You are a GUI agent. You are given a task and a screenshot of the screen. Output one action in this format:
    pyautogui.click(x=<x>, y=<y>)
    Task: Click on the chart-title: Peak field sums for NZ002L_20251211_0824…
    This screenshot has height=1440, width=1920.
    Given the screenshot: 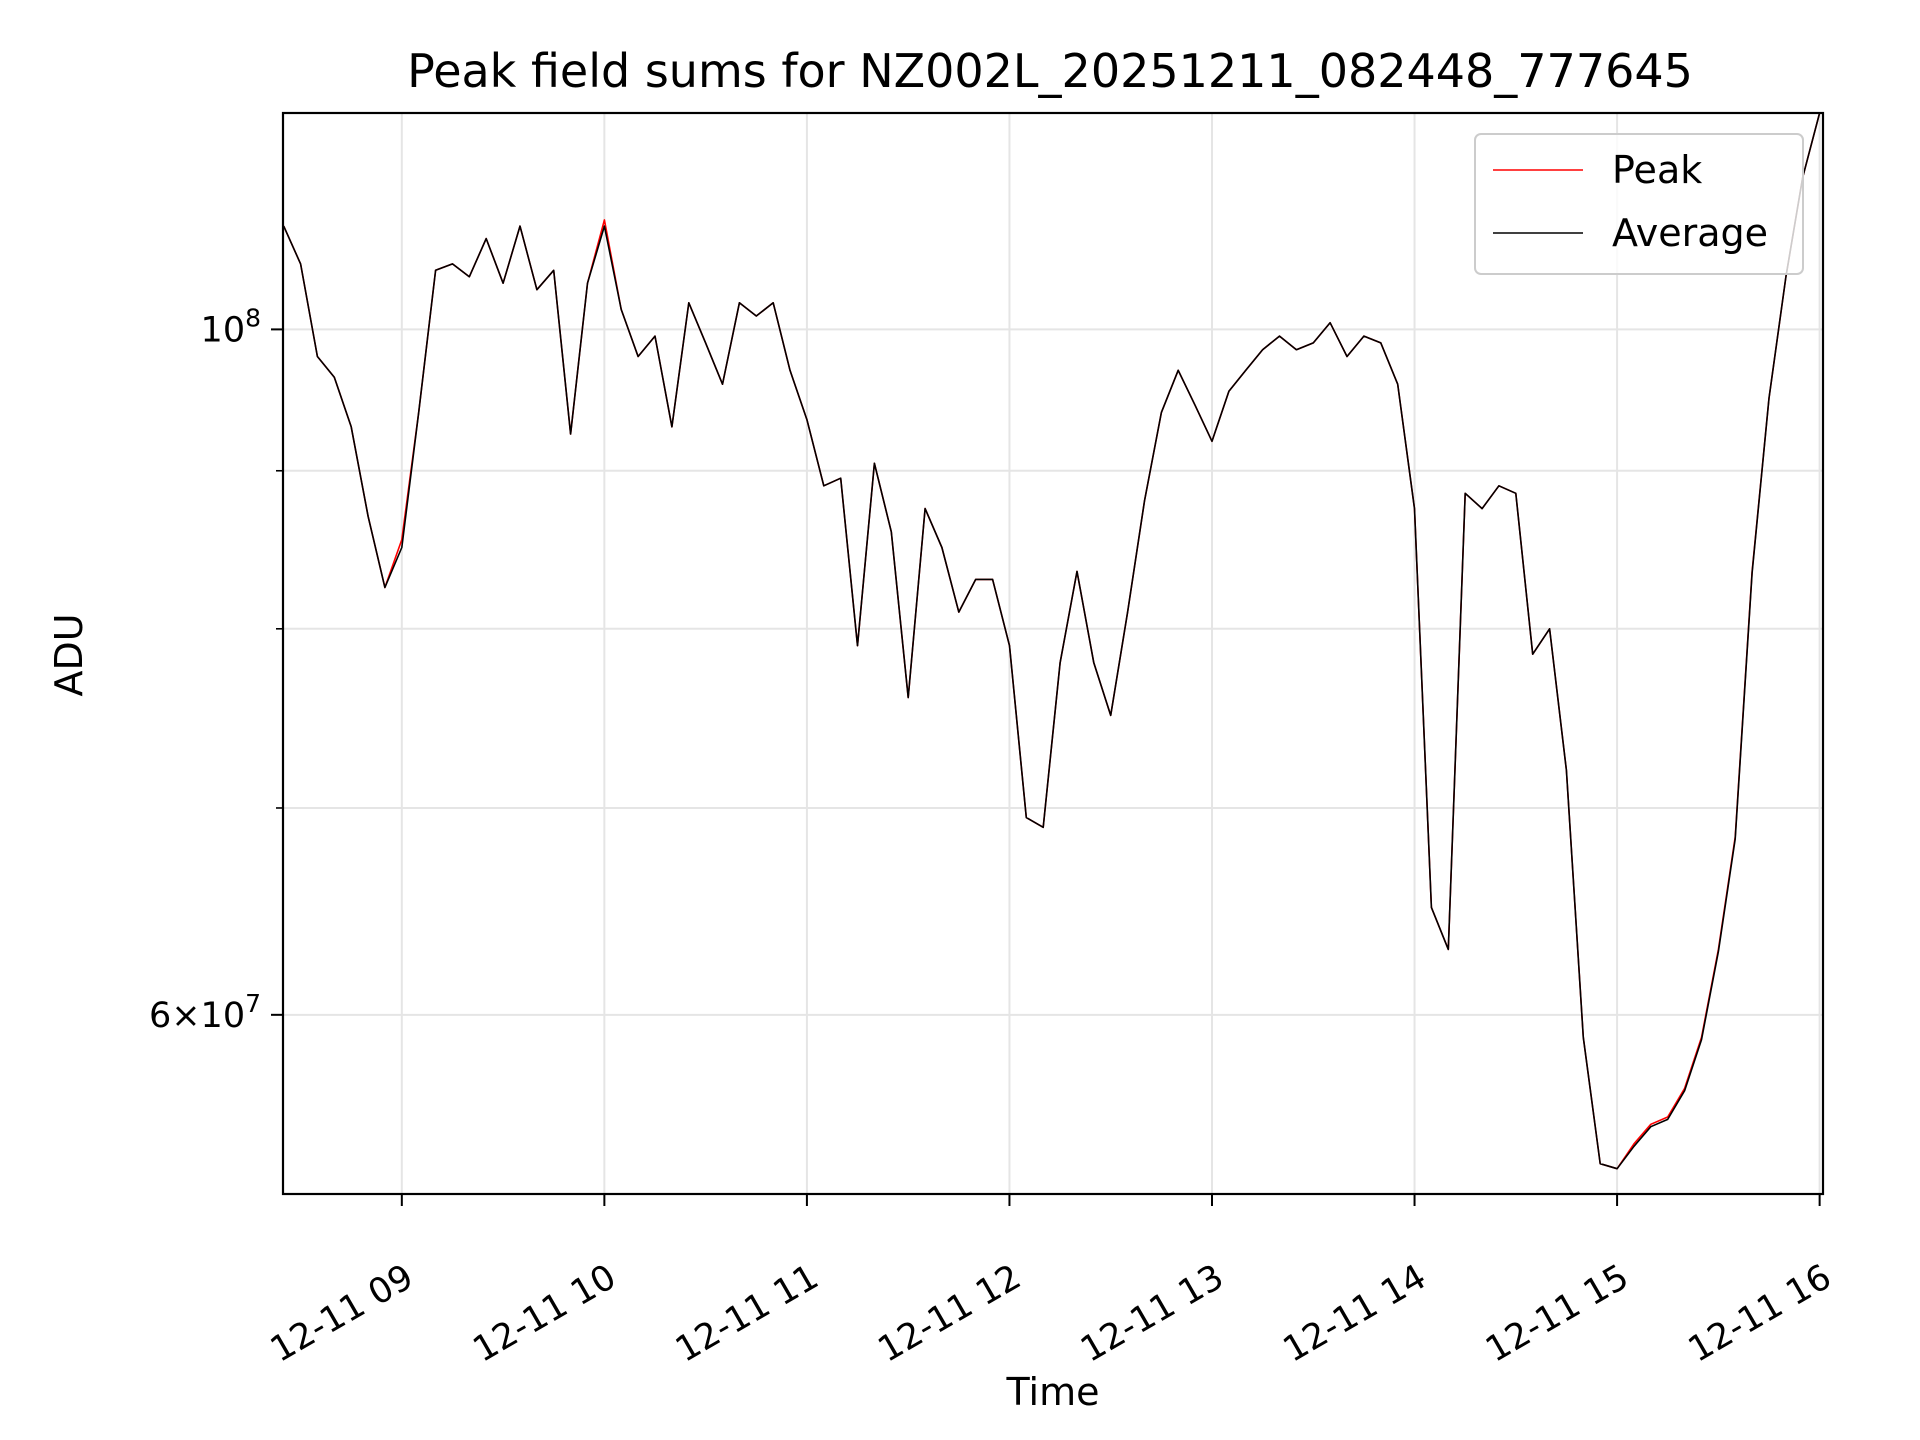 What is the action you would take?
    pyautogui.click(x=1050, y=71)
    